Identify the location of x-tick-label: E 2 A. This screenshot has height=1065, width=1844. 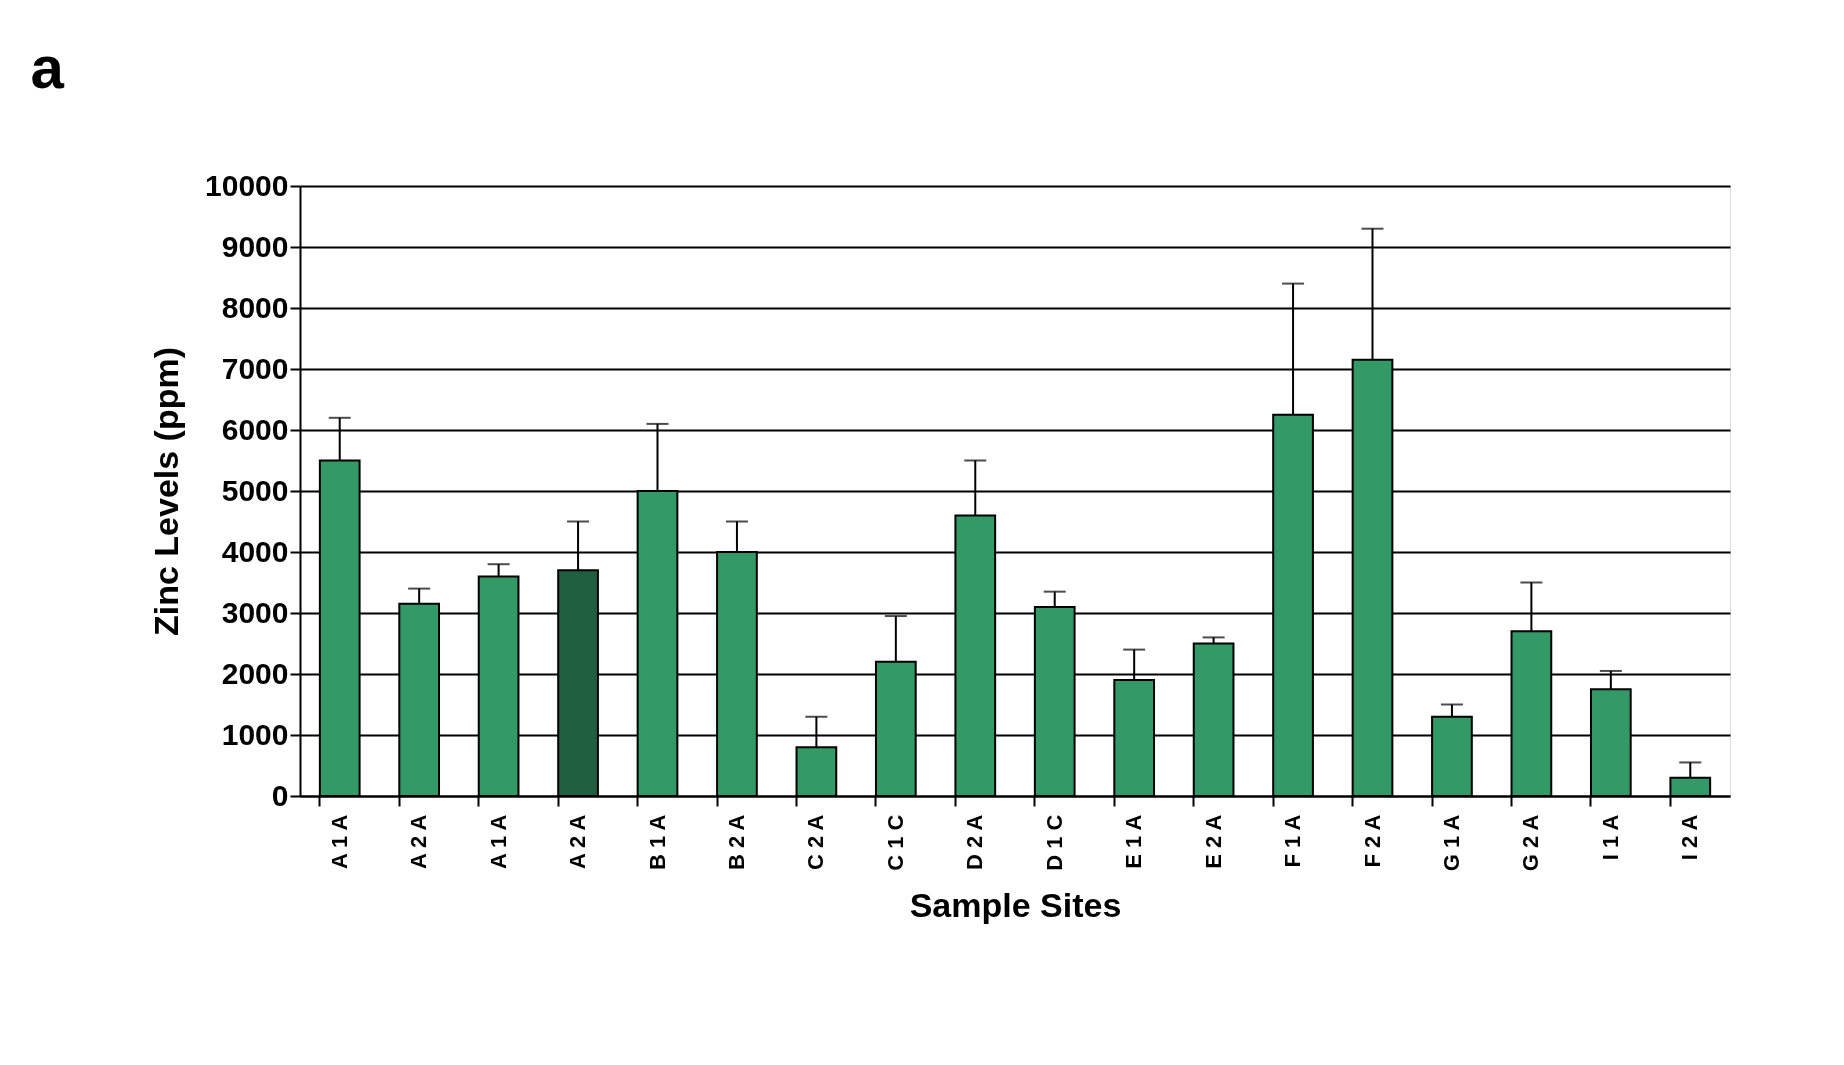
(1213, 841).